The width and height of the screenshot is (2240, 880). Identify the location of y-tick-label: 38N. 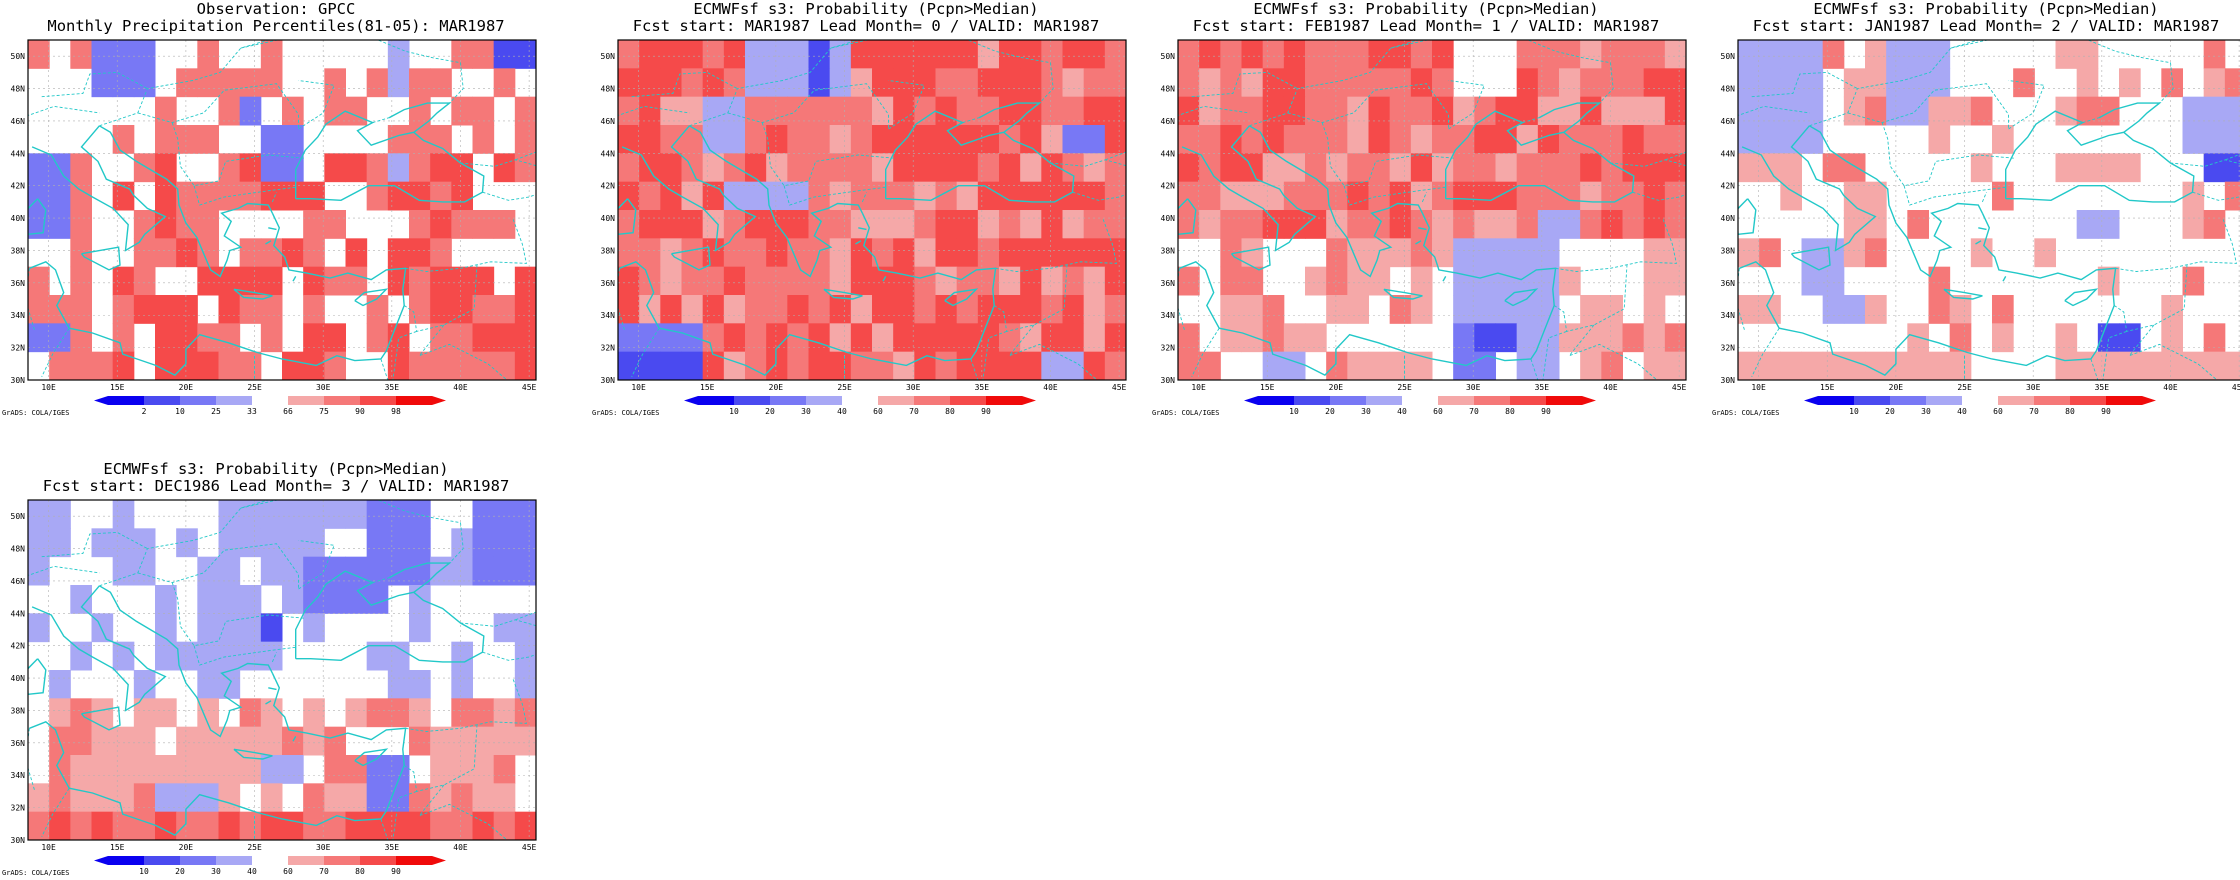
(1168, 250).